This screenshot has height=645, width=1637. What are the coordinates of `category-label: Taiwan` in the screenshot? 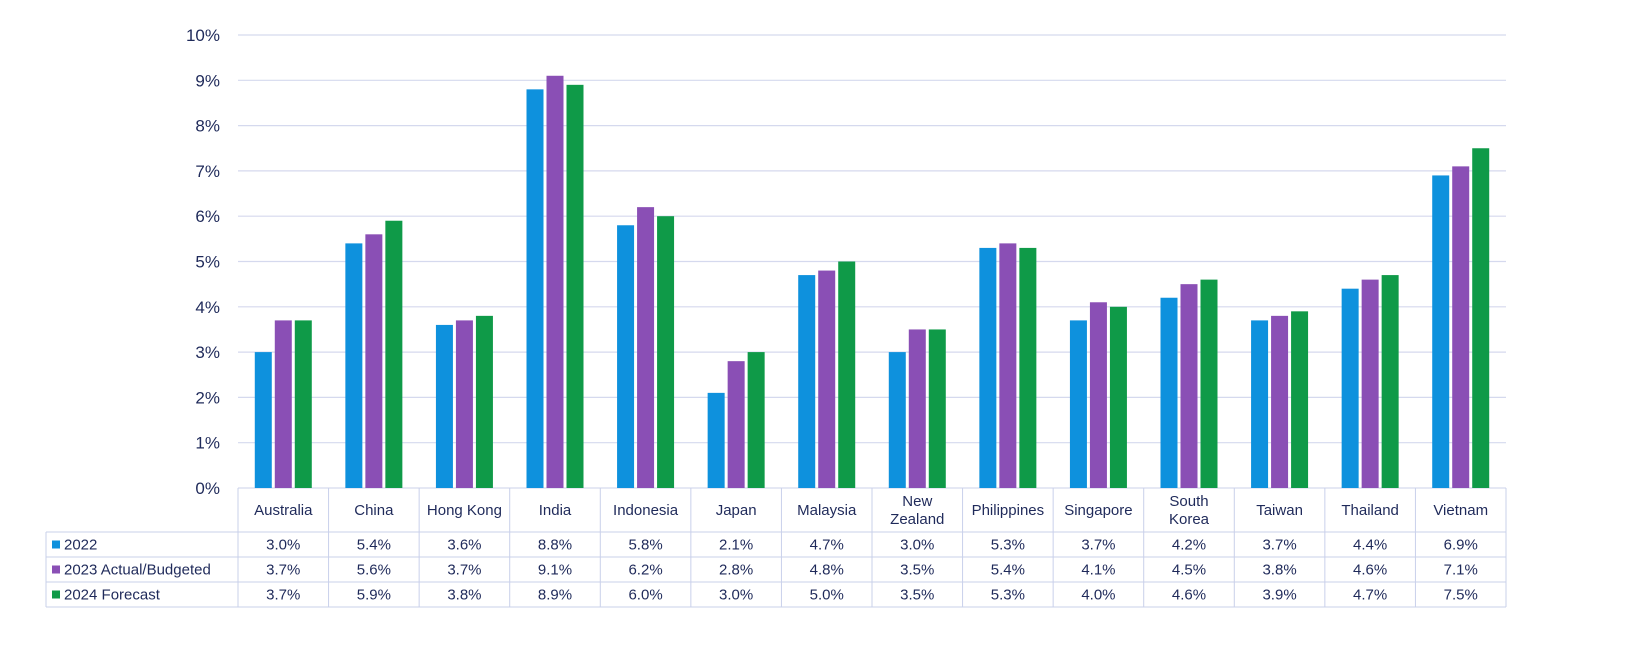 It's located at (1279, 510).